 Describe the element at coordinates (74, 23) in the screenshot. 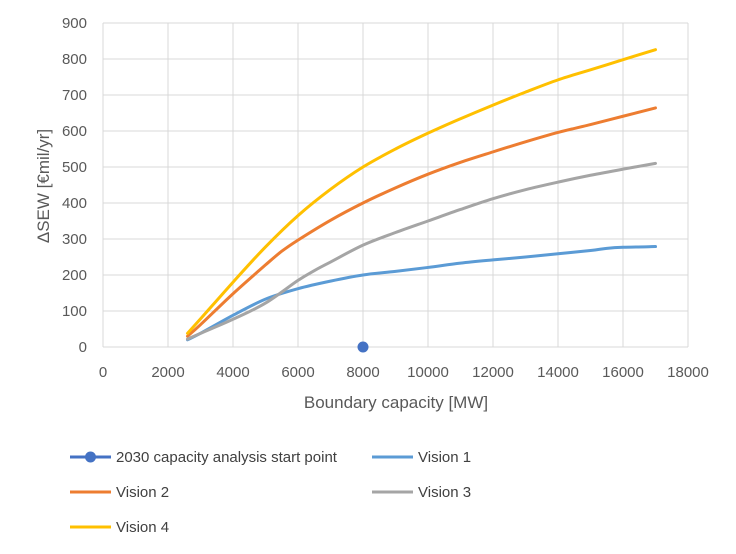

I see `y-tick-label: 900` at that location.